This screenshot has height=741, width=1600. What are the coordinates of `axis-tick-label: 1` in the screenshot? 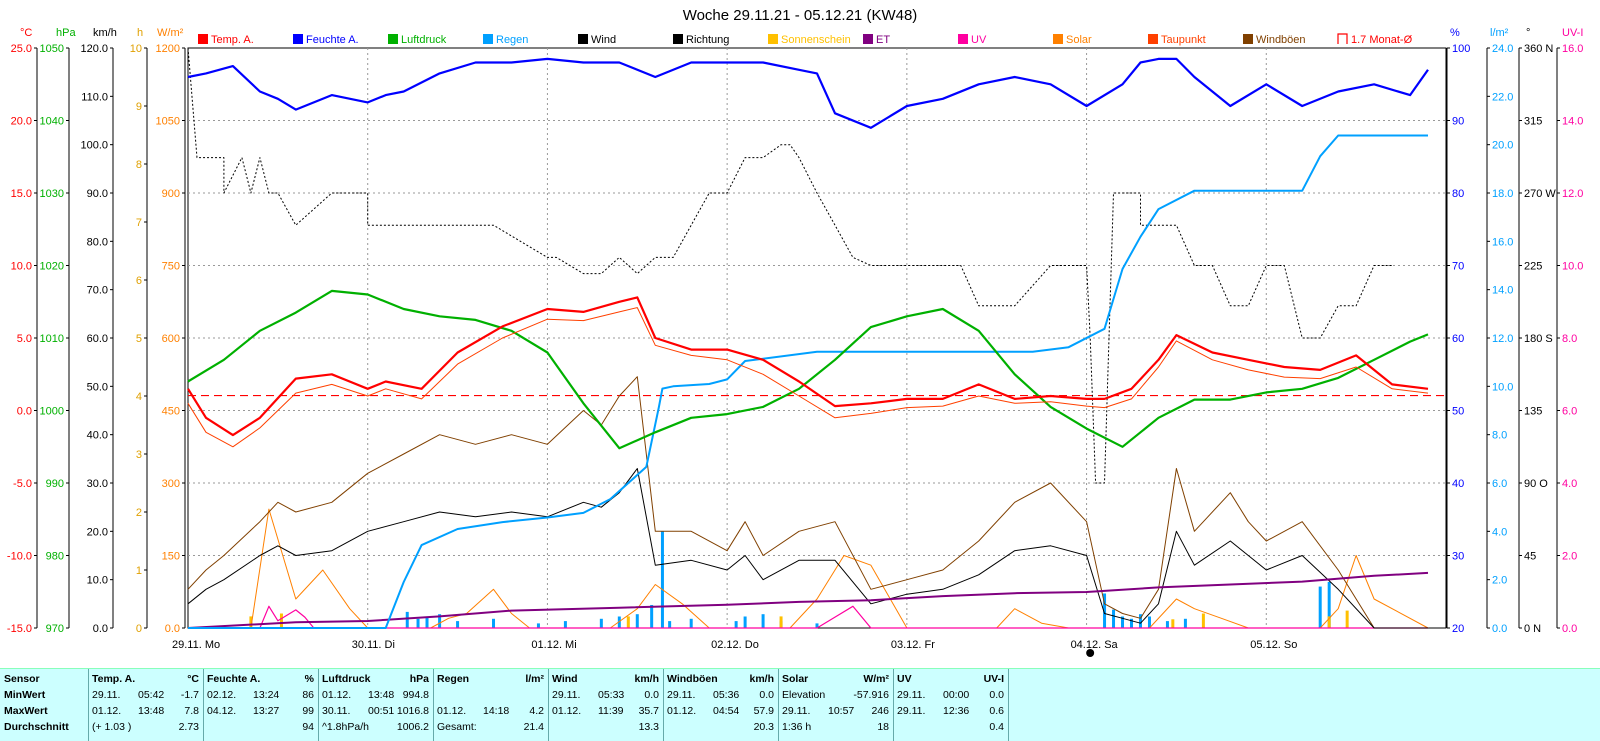 It's located at (139, 571).